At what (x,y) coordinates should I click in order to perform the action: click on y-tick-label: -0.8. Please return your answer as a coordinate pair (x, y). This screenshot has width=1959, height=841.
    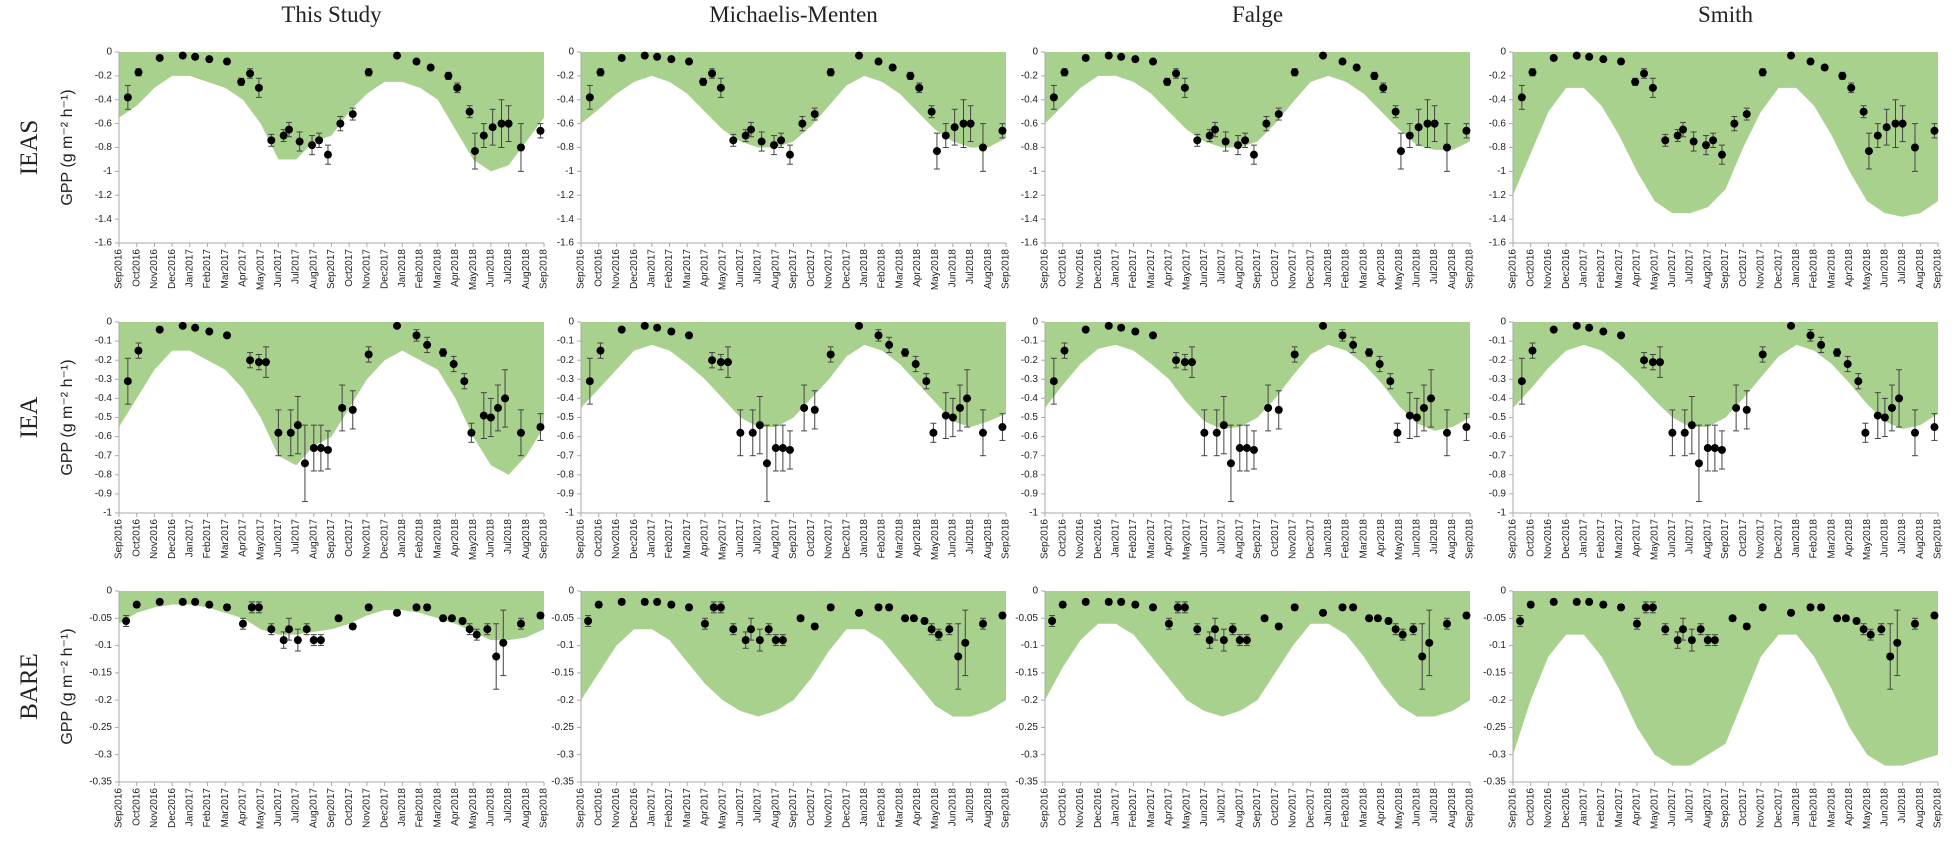
    Looking at the image, I should click on (1030, 147).